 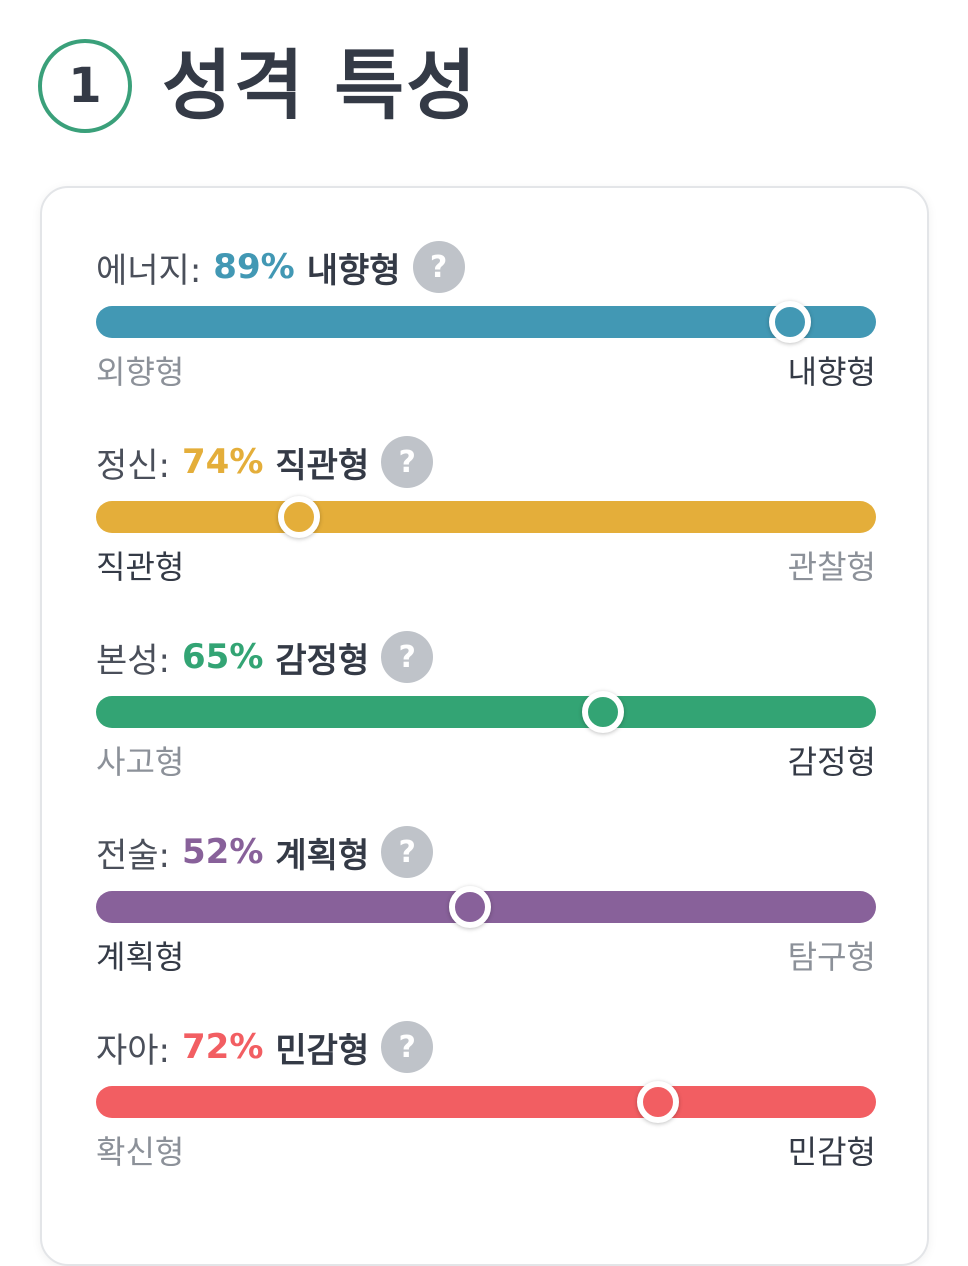 I want to click on trait-result: 직관형, so click(x=322, y=465).